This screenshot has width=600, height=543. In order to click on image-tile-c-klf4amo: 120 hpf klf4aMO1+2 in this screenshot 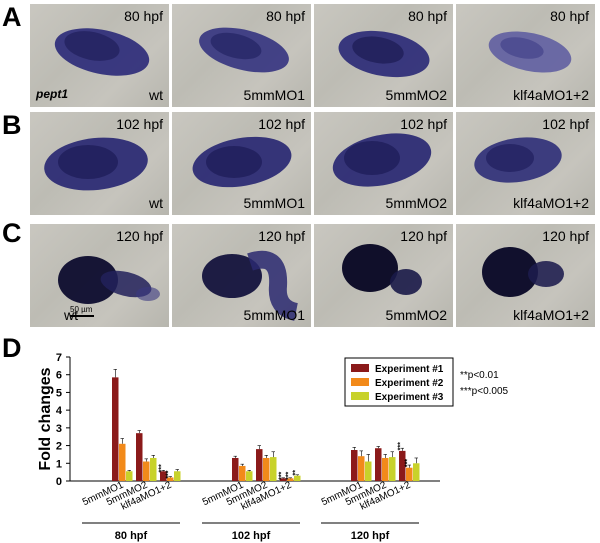, I will do `click(525, 275)`.